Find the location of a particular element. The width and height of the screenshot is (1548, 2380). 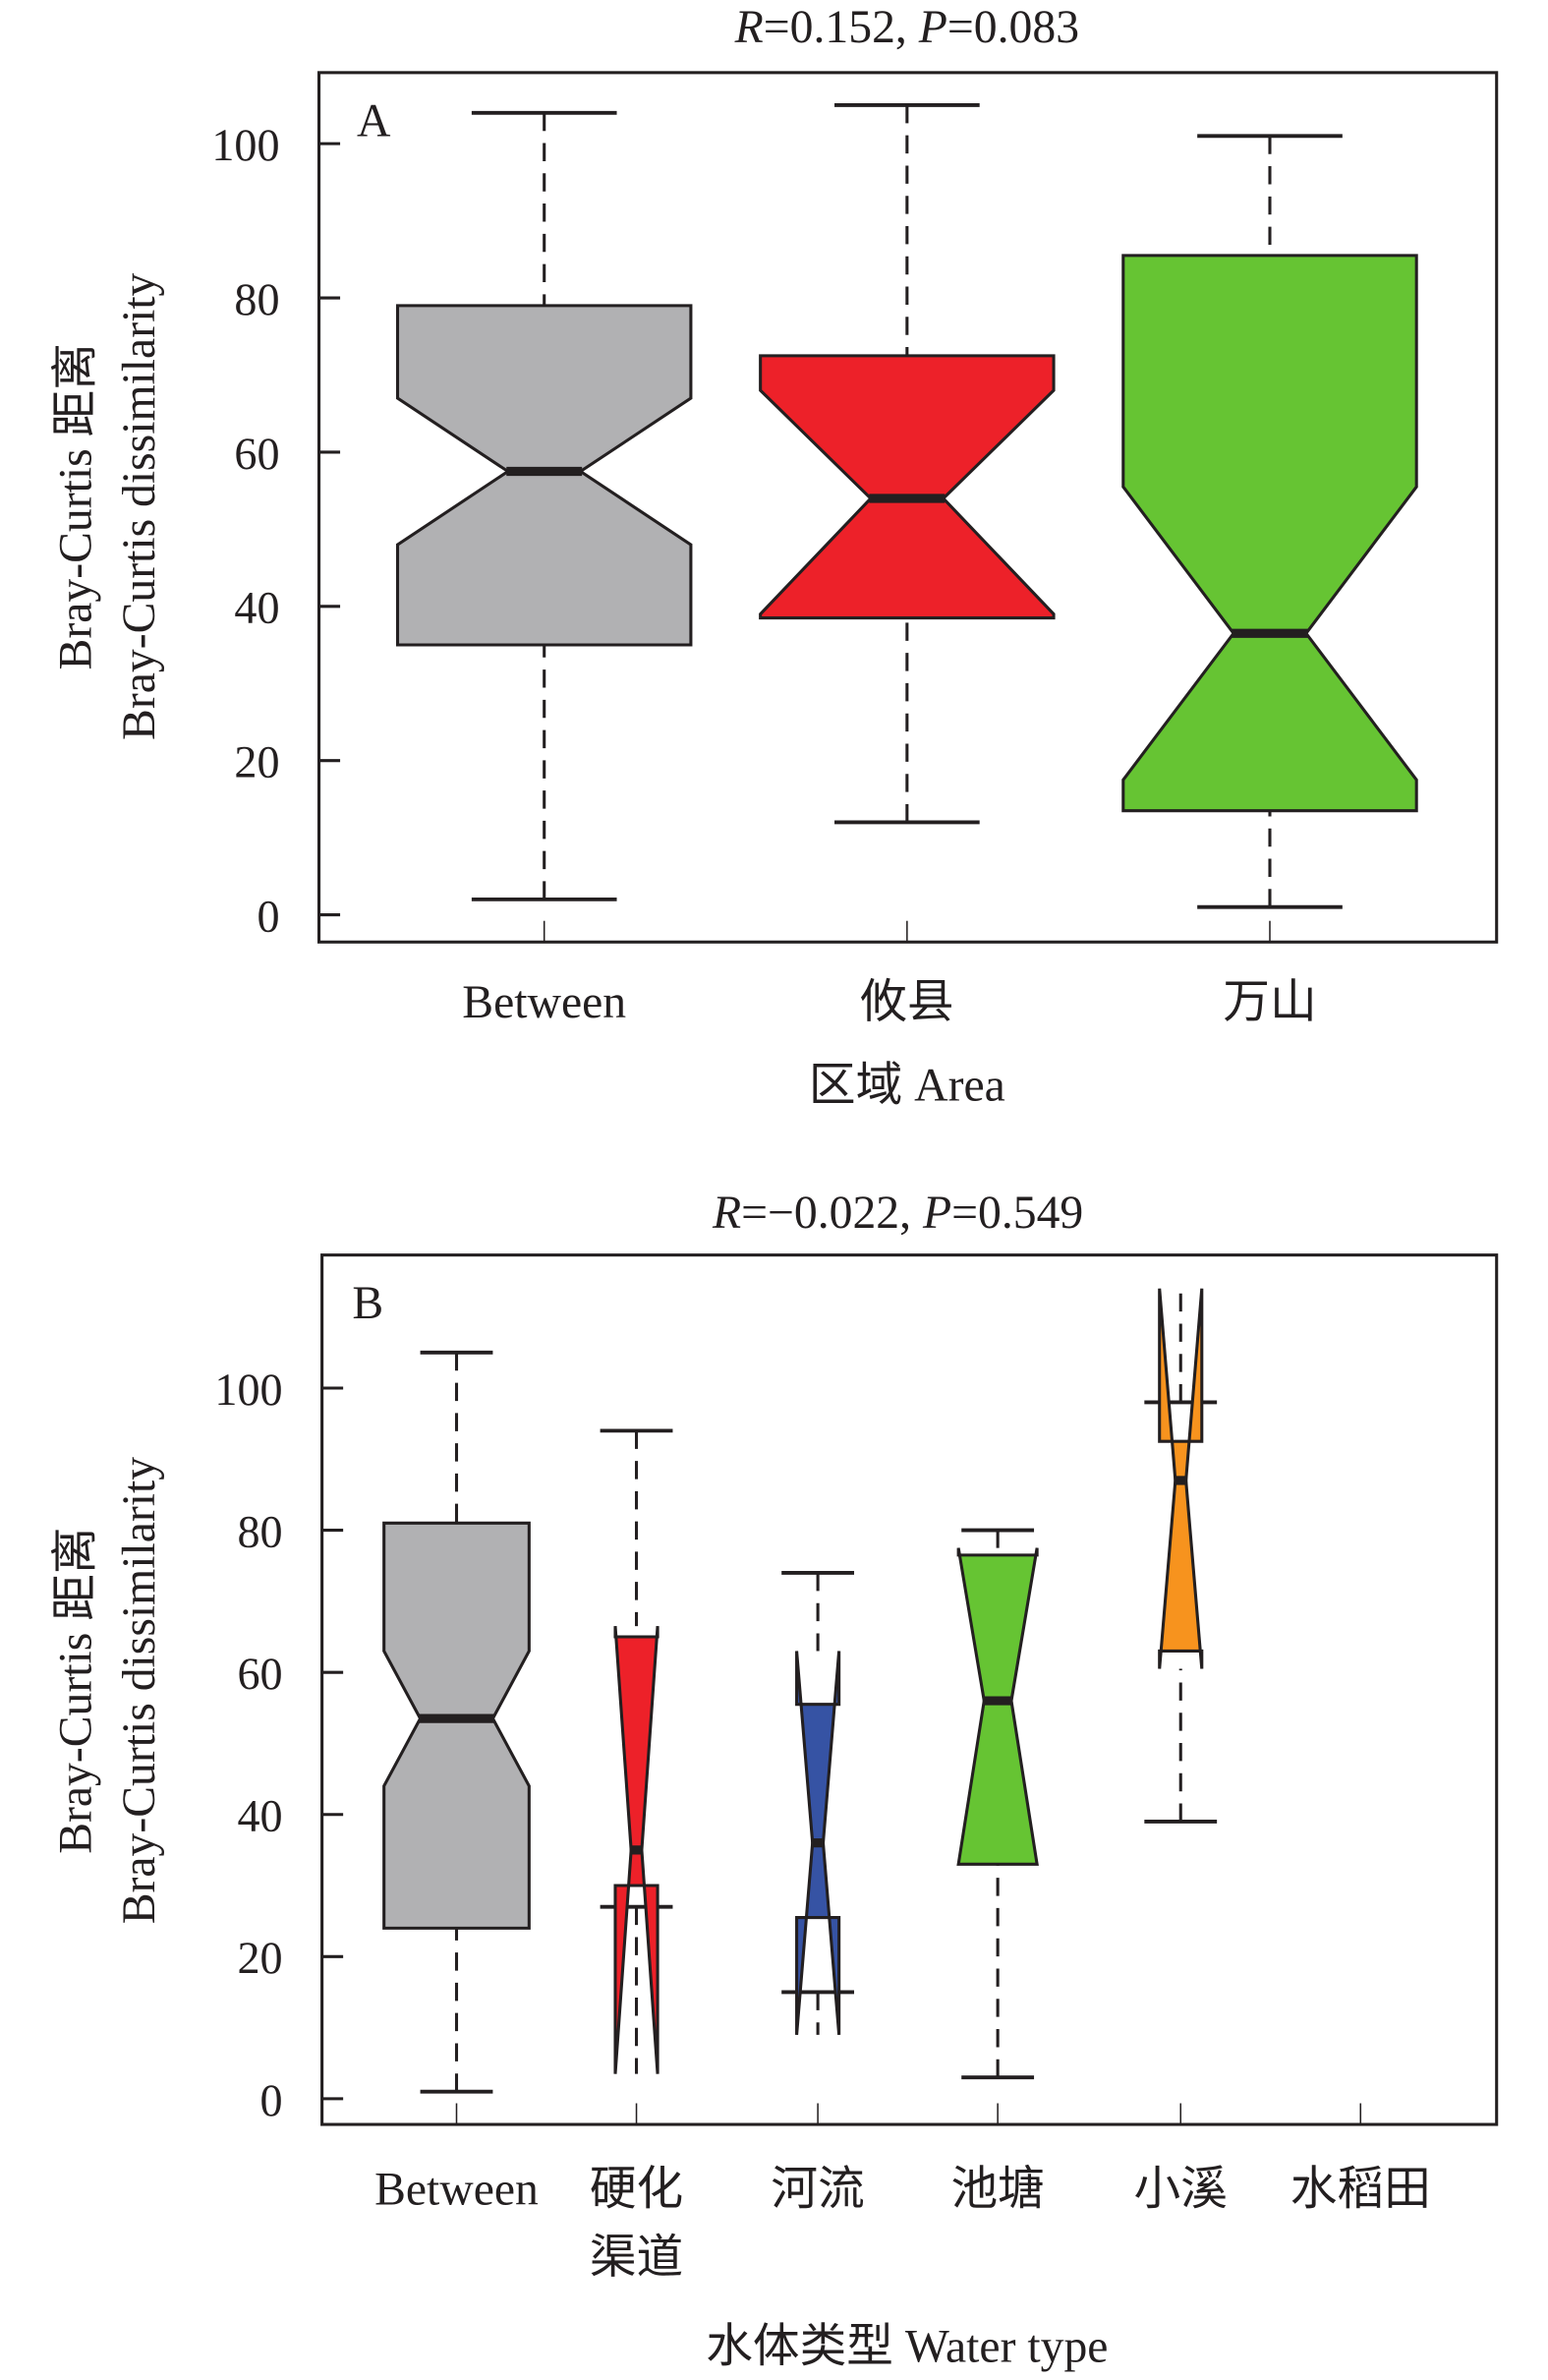

x-category-label: 池塘 is located at coordinates (997, 2190).